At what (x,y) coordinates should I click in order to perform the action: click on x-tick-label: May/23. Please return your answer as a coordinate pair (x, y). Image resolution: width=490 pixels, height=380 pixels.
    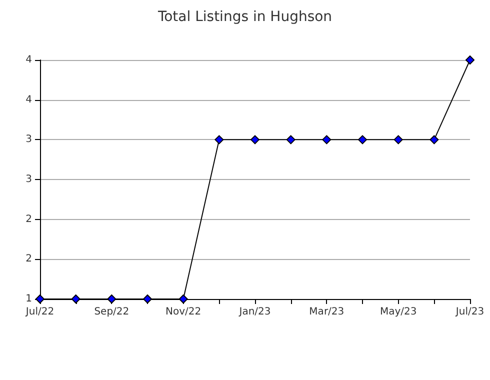
    Looking at the image, I should click on (398, 312).